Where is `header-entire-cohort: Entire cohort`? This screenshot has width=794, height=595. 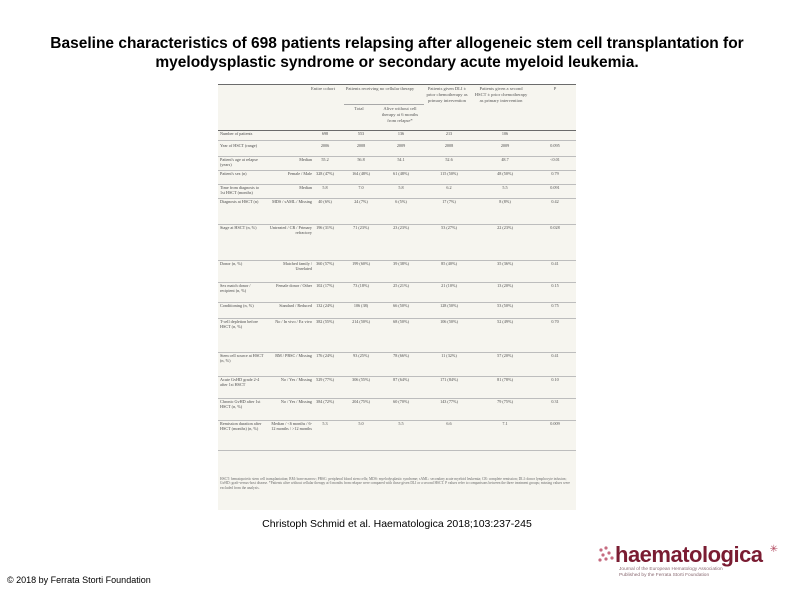 header-entire-cohort: Entire cohort is located at coordinates (323, 88).